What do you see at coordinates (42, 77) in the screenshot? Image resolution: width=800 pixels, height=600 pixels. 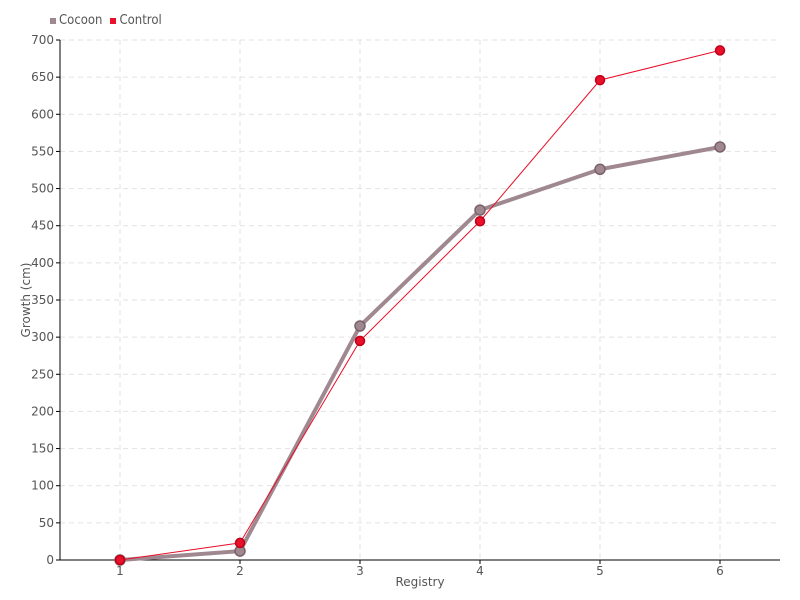 I see `y-tick-label: 650` at bounding box center [42, 77].